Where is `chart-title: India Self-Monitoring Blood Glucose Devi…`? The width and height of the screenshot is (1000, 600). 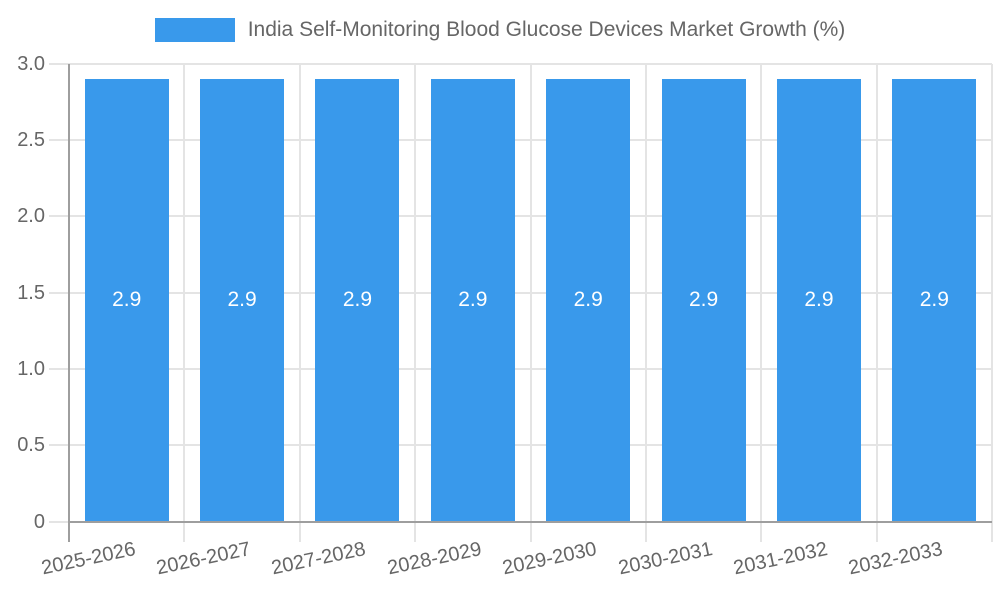
chart-title: India Self-Monitoring Blood Glucose Devi… is located at coordinates (546, 29).